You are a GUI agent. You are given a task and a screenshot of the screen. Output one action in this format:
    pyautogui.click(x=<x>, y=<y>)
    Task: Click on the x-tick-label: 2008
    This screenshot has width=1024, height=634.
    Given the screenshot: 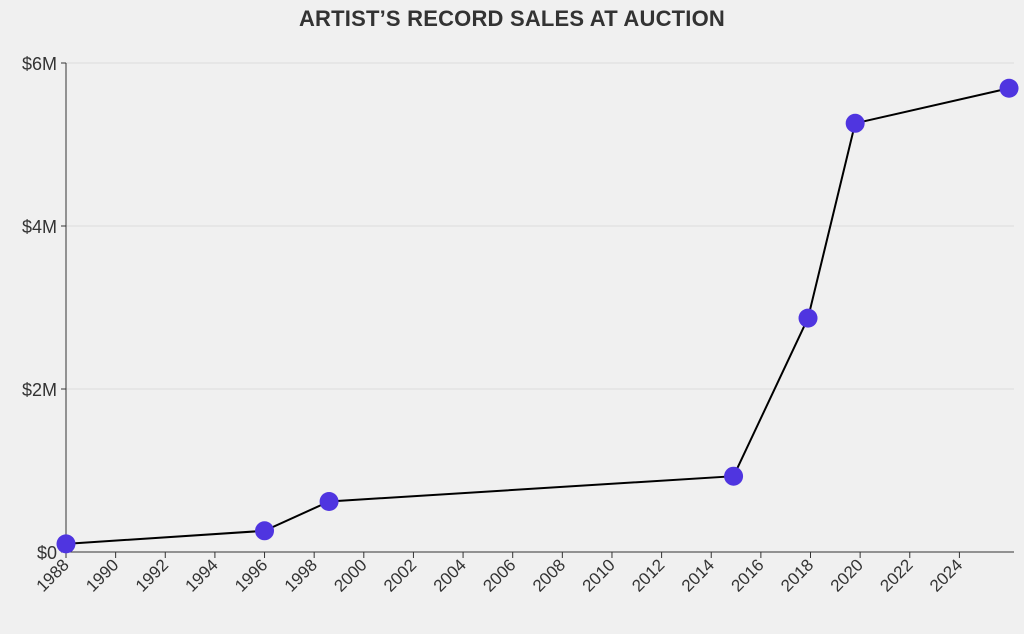 What is the action you would take?
    pyautogui.click(x=549, y=575)
    